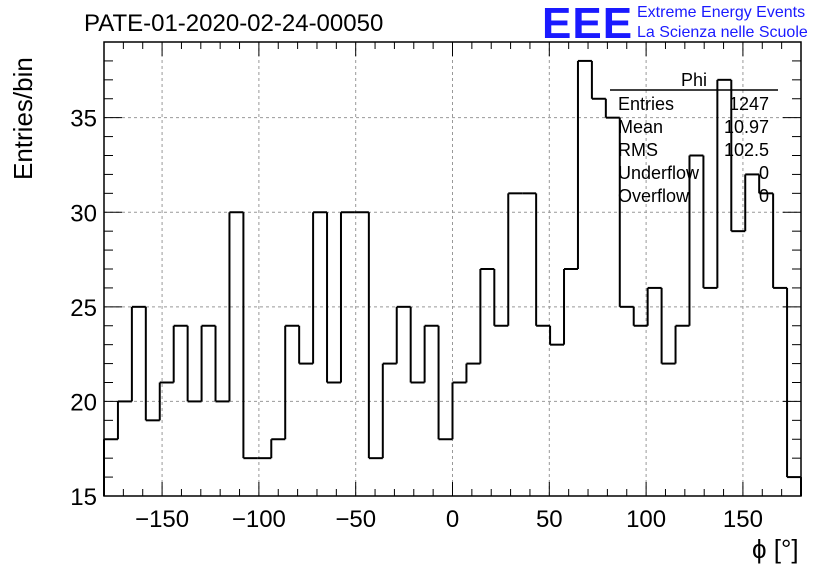 Image resolution: width=836 pixels, height=572 pixels. Describe the element at coordinates (162, 519) in the screenshot. I see `x-tick-label: −150` at that location.